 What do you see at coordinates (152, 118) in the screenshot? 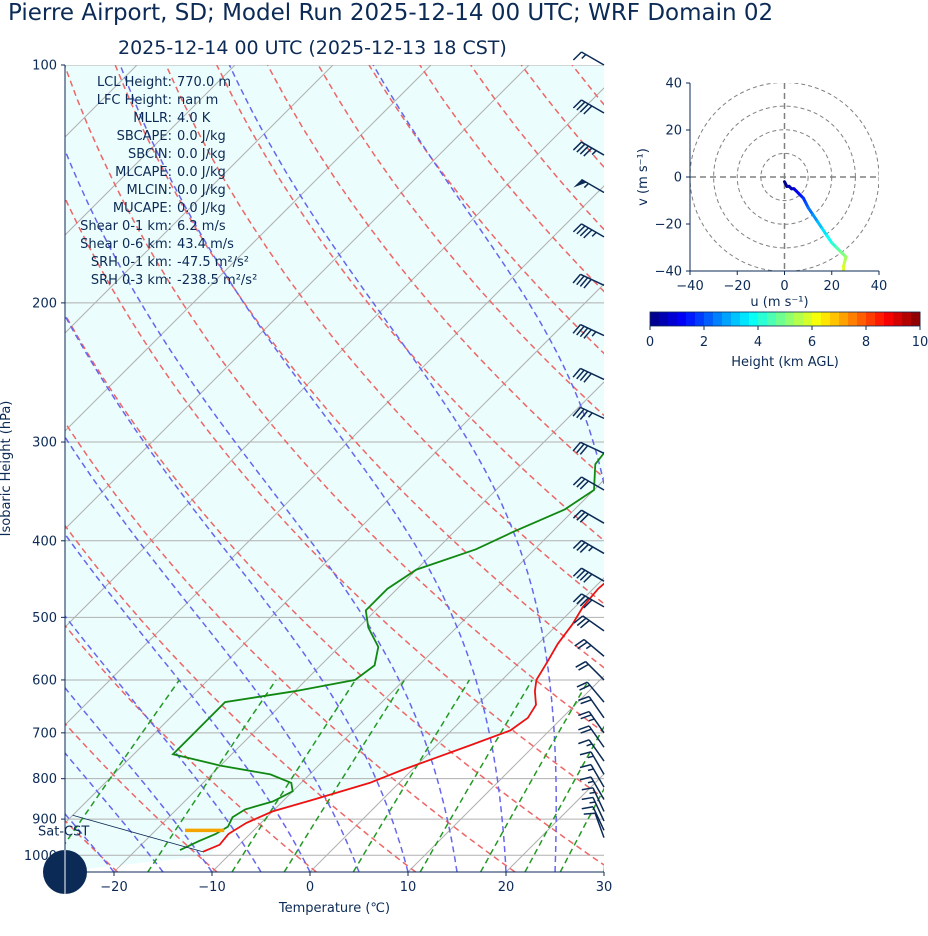
I see `index-label: MLLR:` at bounding box center [152, 118].